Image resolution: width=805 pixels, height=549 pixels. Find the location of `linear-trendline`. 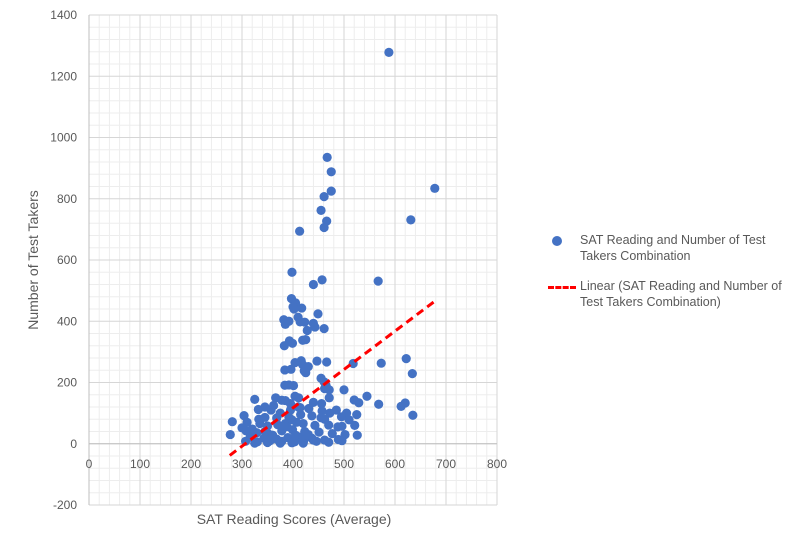

linear-trendline is located at coordinates (332, 378).